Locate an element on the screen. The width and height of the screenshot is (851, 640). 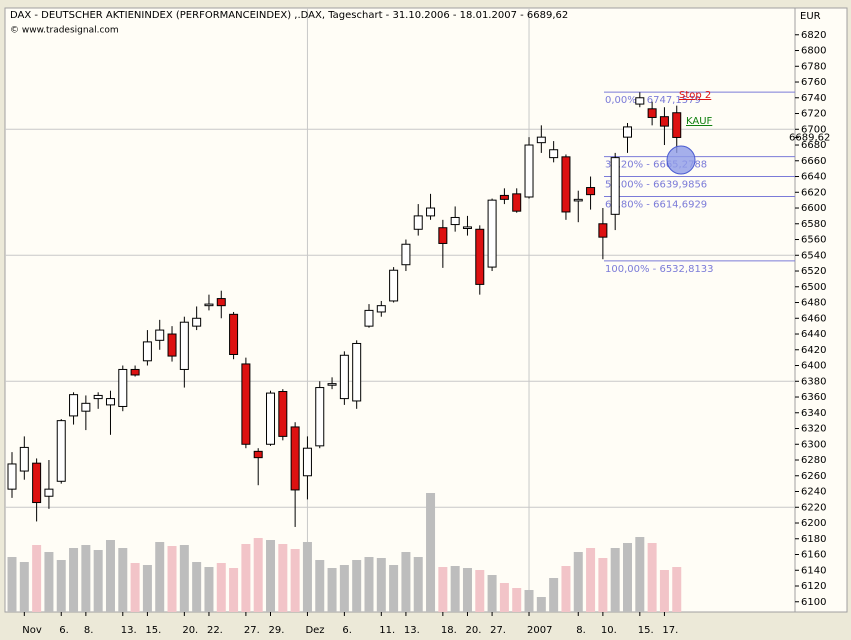
x-tick-label: 22. is located at coordinates (215, 630).